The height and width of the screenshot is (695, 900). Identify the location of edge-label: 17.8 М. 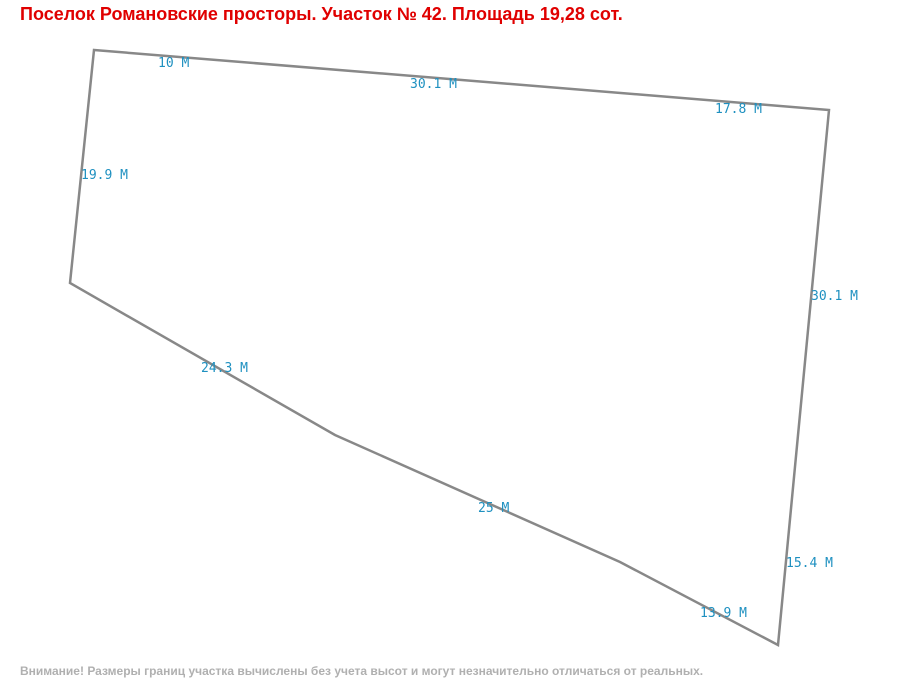
(738, 109).